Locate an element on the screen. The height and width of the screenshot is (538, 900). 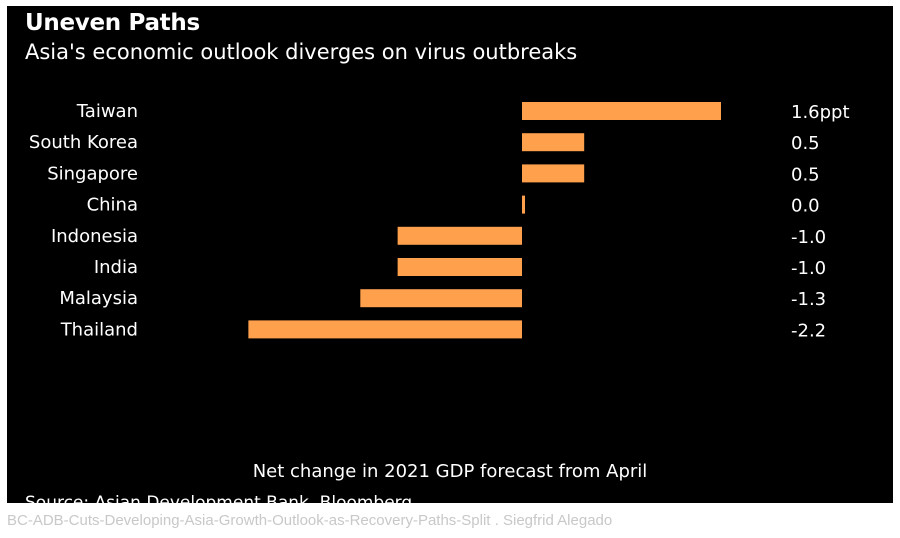
category-label: Indonesia is located at coordinates (94, 236).